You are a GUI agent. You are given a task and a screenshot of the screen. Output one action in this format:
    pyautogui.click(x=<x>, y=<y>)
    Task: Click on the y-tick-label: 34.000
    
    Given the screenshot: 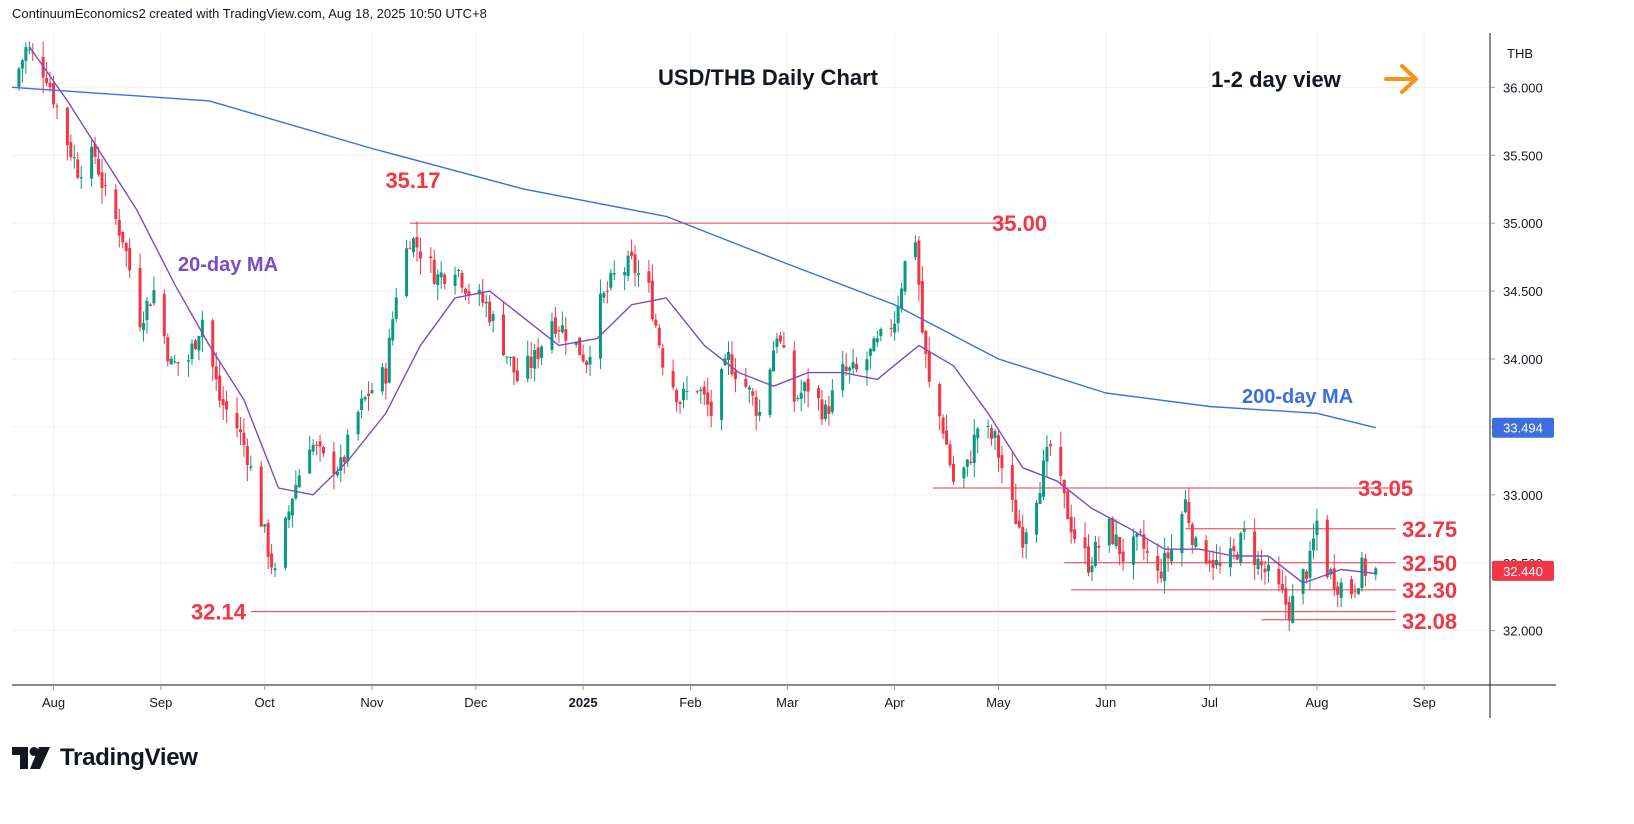 What is the action you would take?
    pyautogui.click(x=1523, y=359)
    